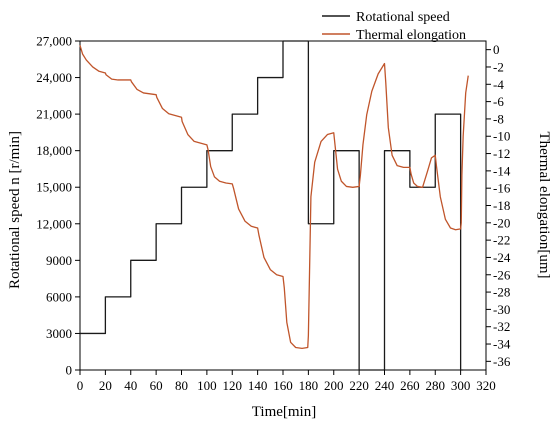 The height and width of the screenshot is (427, 550). Describe the element at coordinates (359, 385) in the screenshot. I see `x-tick-label-11: 220` at that location.